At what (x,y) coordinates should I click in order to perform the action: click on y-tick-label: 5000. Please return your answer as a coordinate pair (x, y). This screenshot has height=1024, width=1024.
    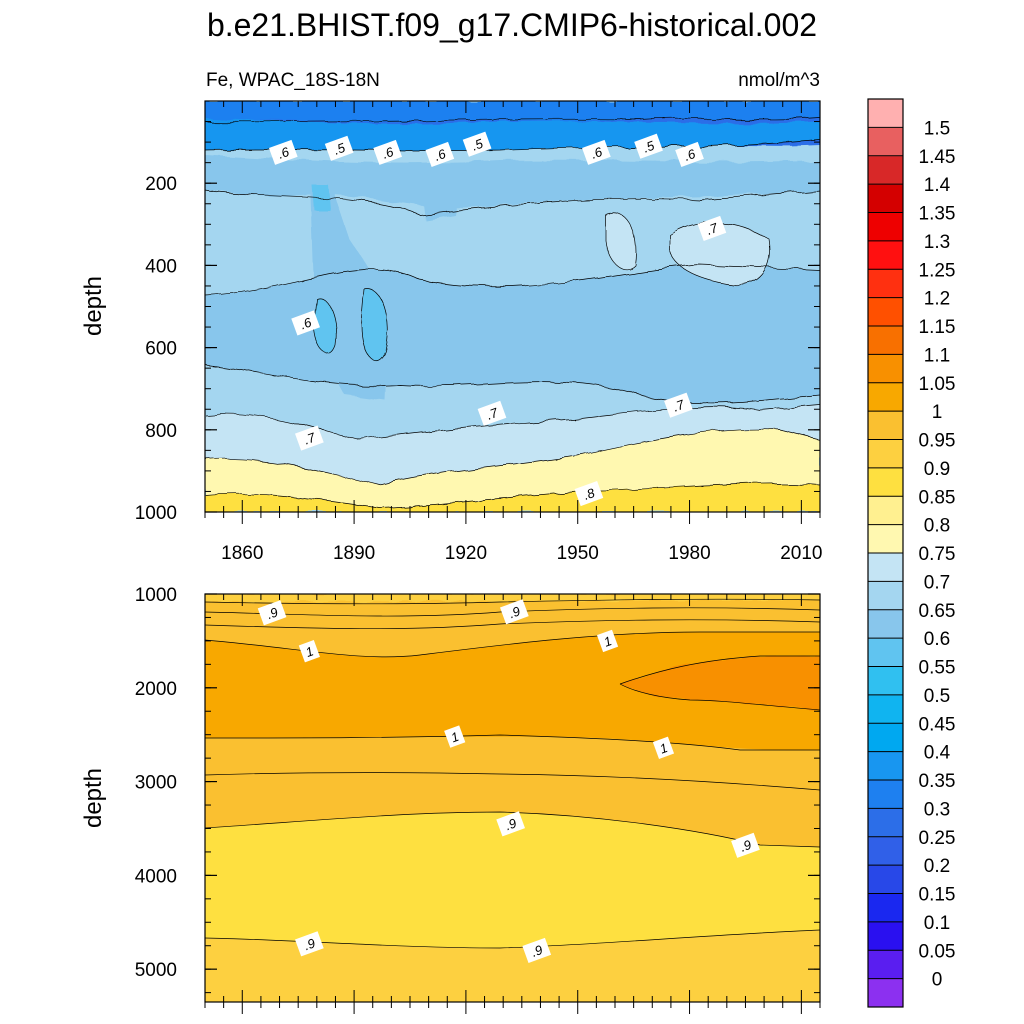
    Looking at the image, I should click on (156, 970).